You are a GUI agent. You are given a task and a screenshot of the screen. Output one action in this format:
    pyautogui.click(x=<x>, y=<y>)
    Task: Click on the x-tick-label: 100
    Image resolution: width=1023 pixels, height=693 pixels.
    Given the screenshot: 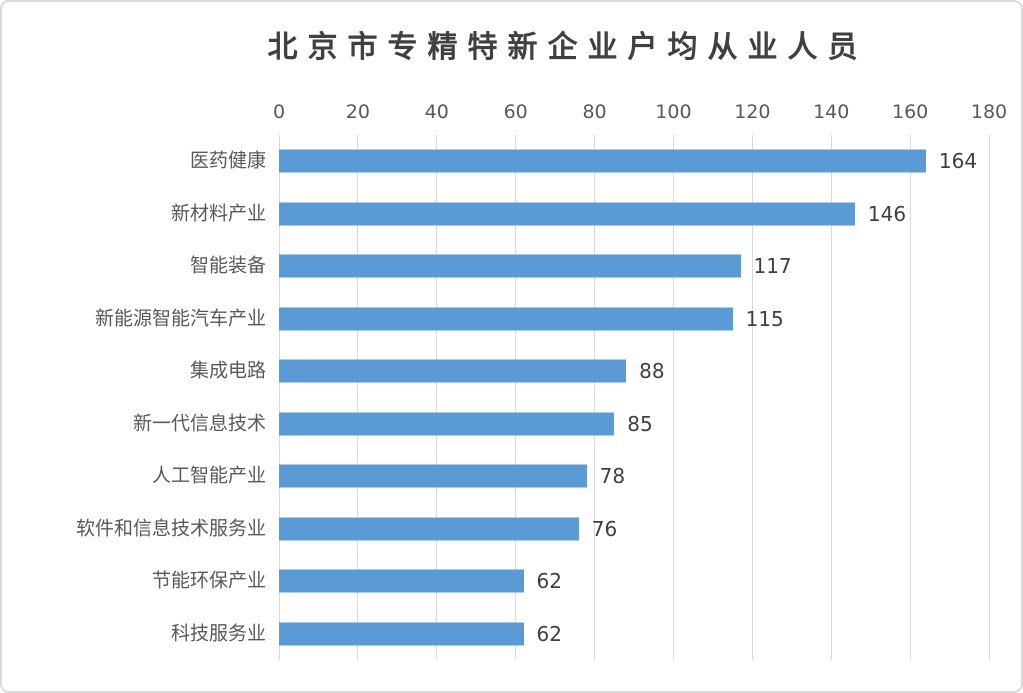 What is the action you would take?
    pyautogui.click(x=673, y=112)
    